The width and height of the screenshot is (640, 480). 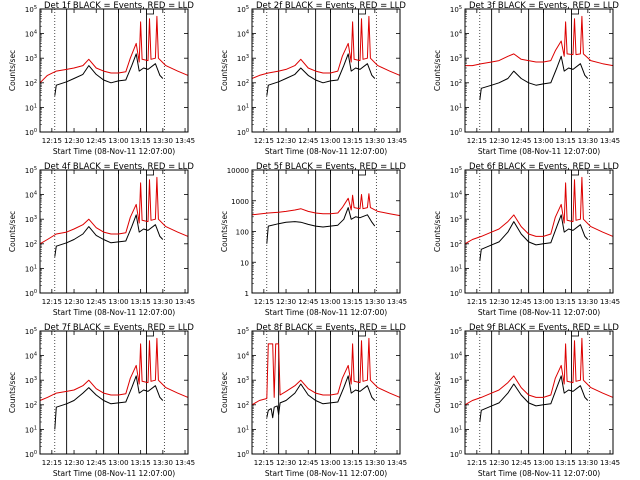 What do you see at coordinates (247, 294) in the screenshot?
I see `y-tick-label: 1` at bounding box center [247, 294].